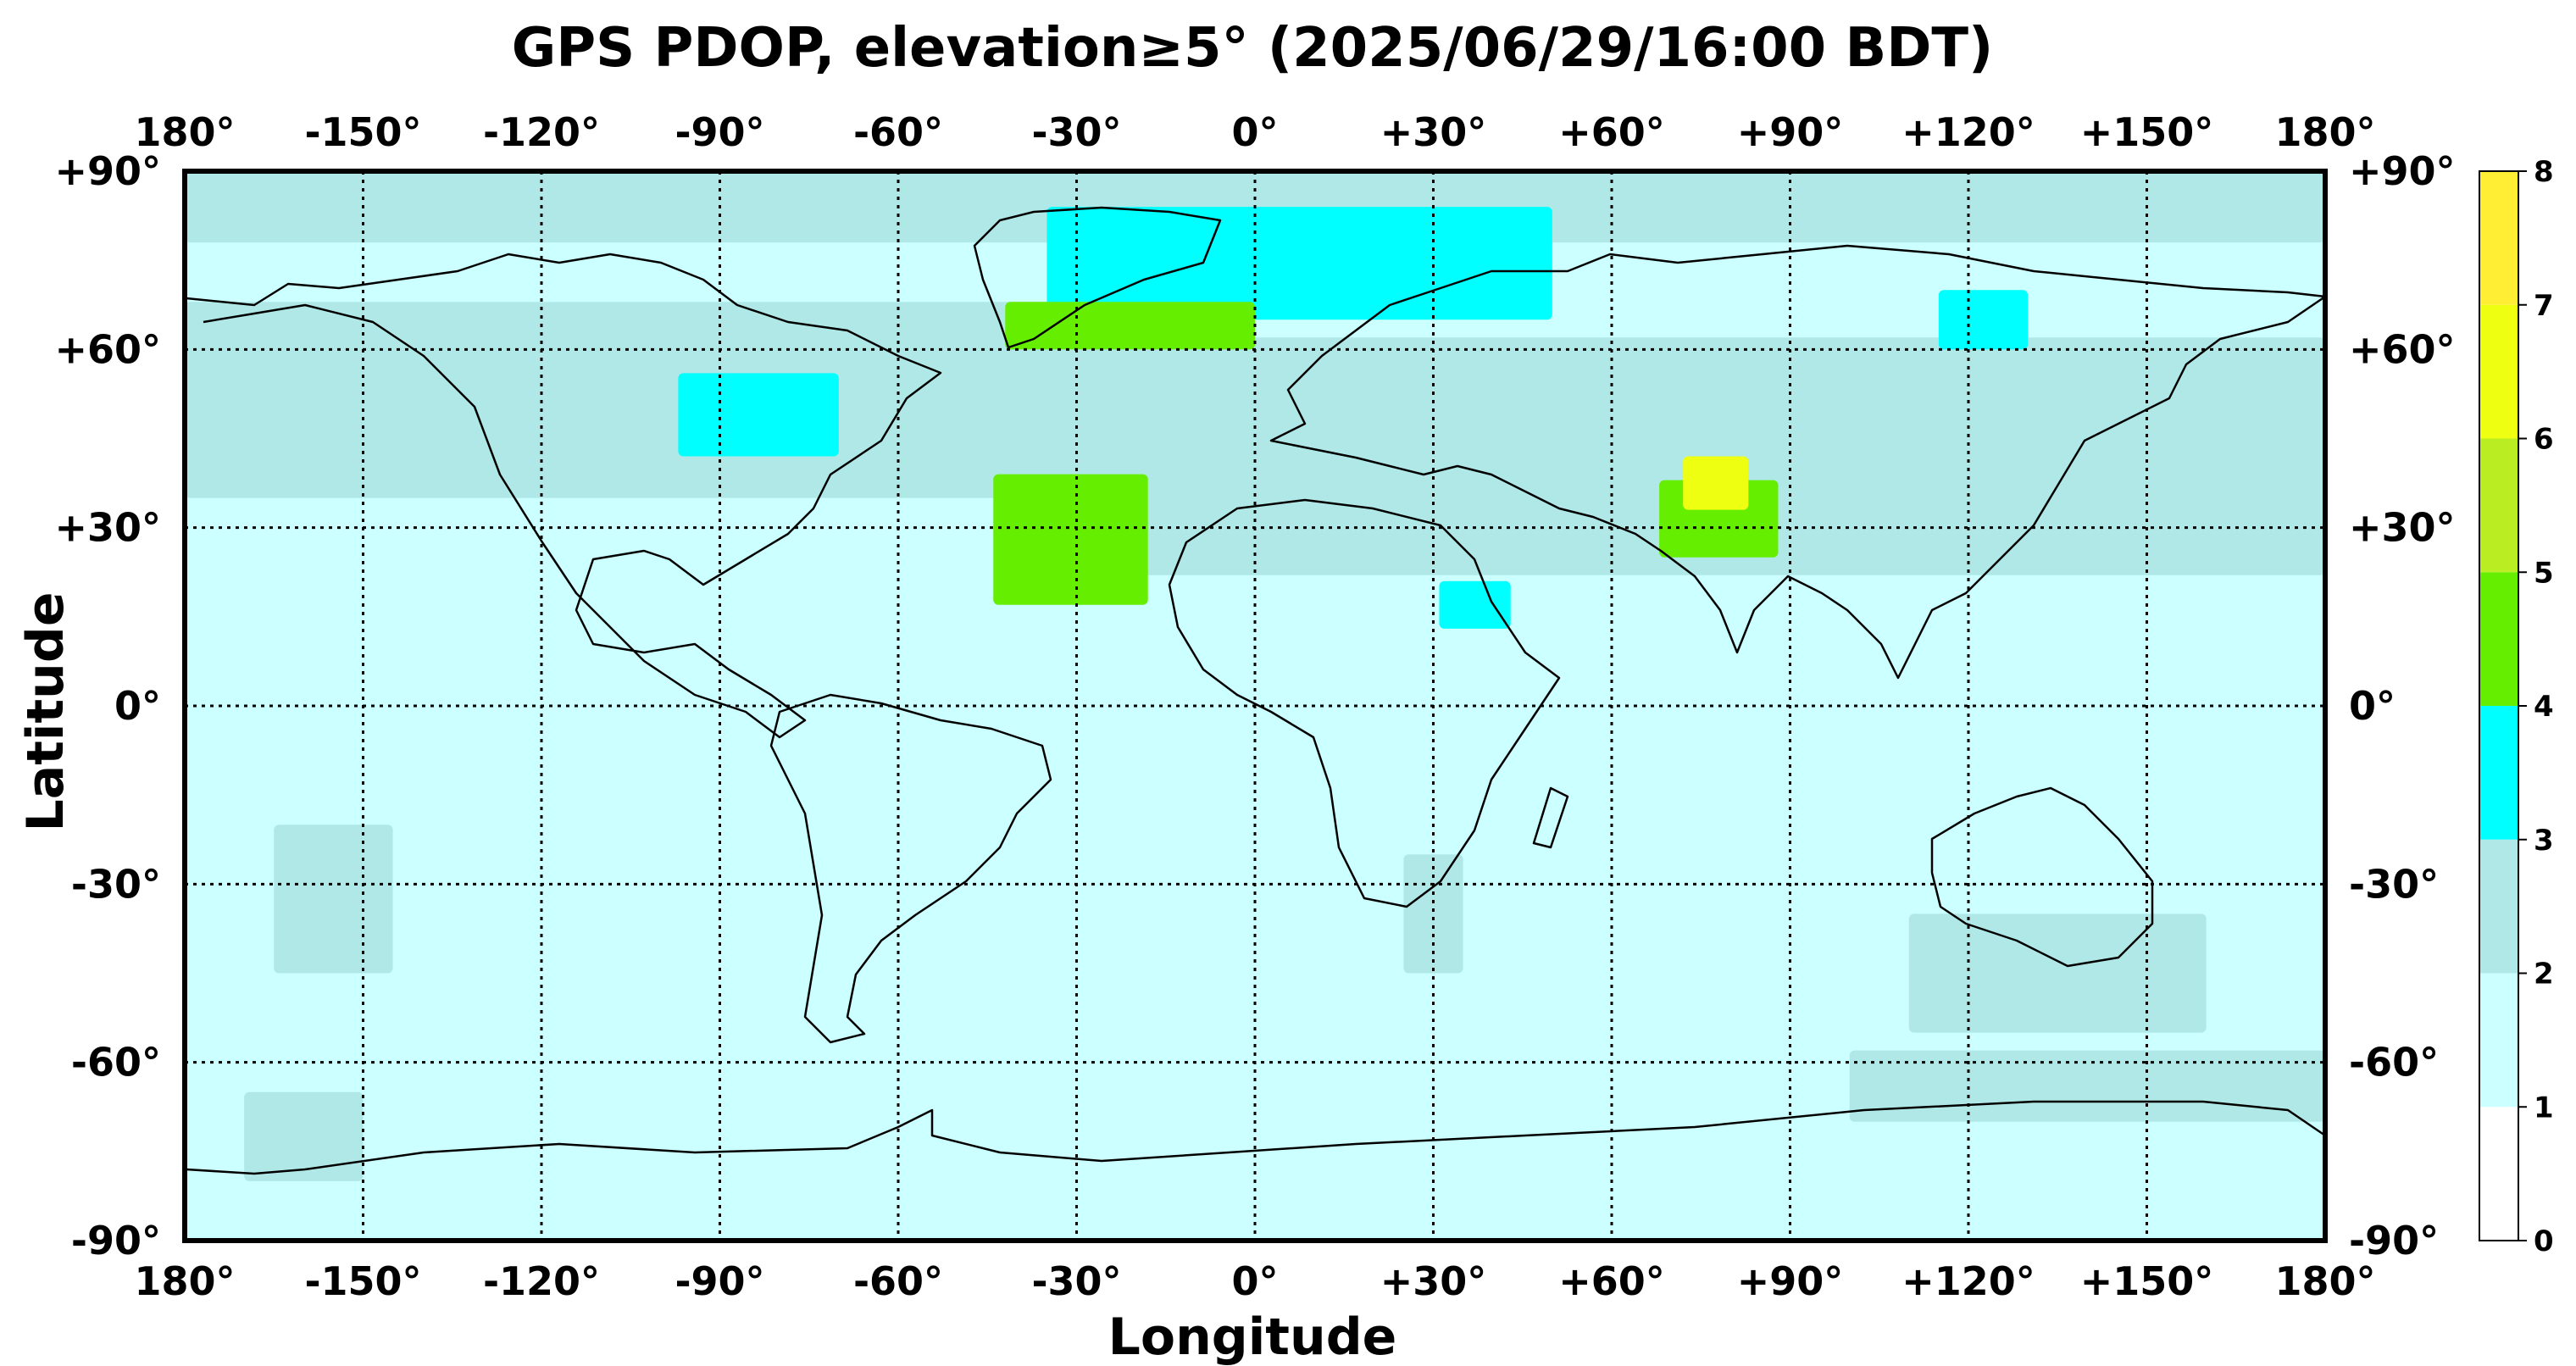 This screenshot has height=1366, width=2576. I want to click on colorbar: 0 1 2 3 4 5 6 7 8, so click(2516, 706).